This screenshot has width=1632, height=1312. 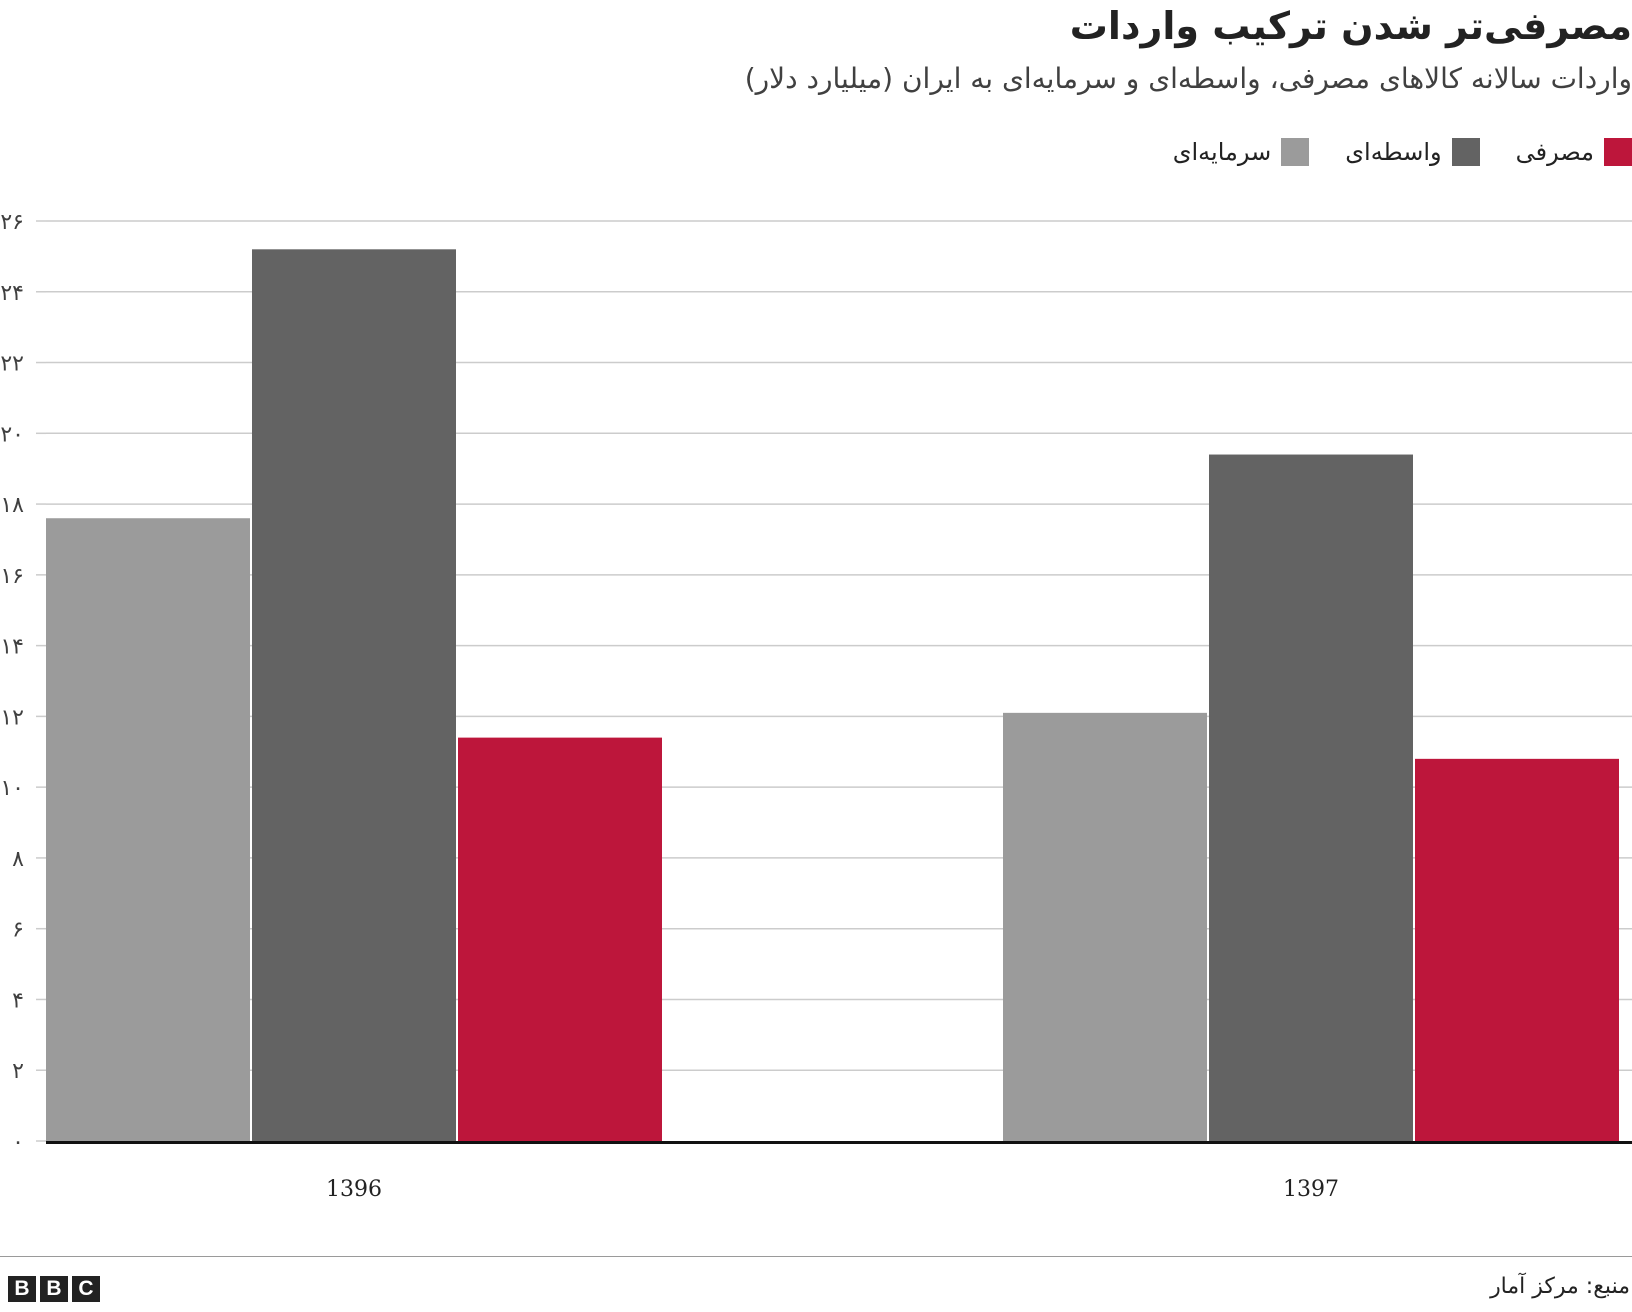 What do you see at coordinates (1350, 26) in the screenshot?
I see `chart-title: مصرفی‌تر شدن ترکیب واردات` at bounding box center [1350, 26].